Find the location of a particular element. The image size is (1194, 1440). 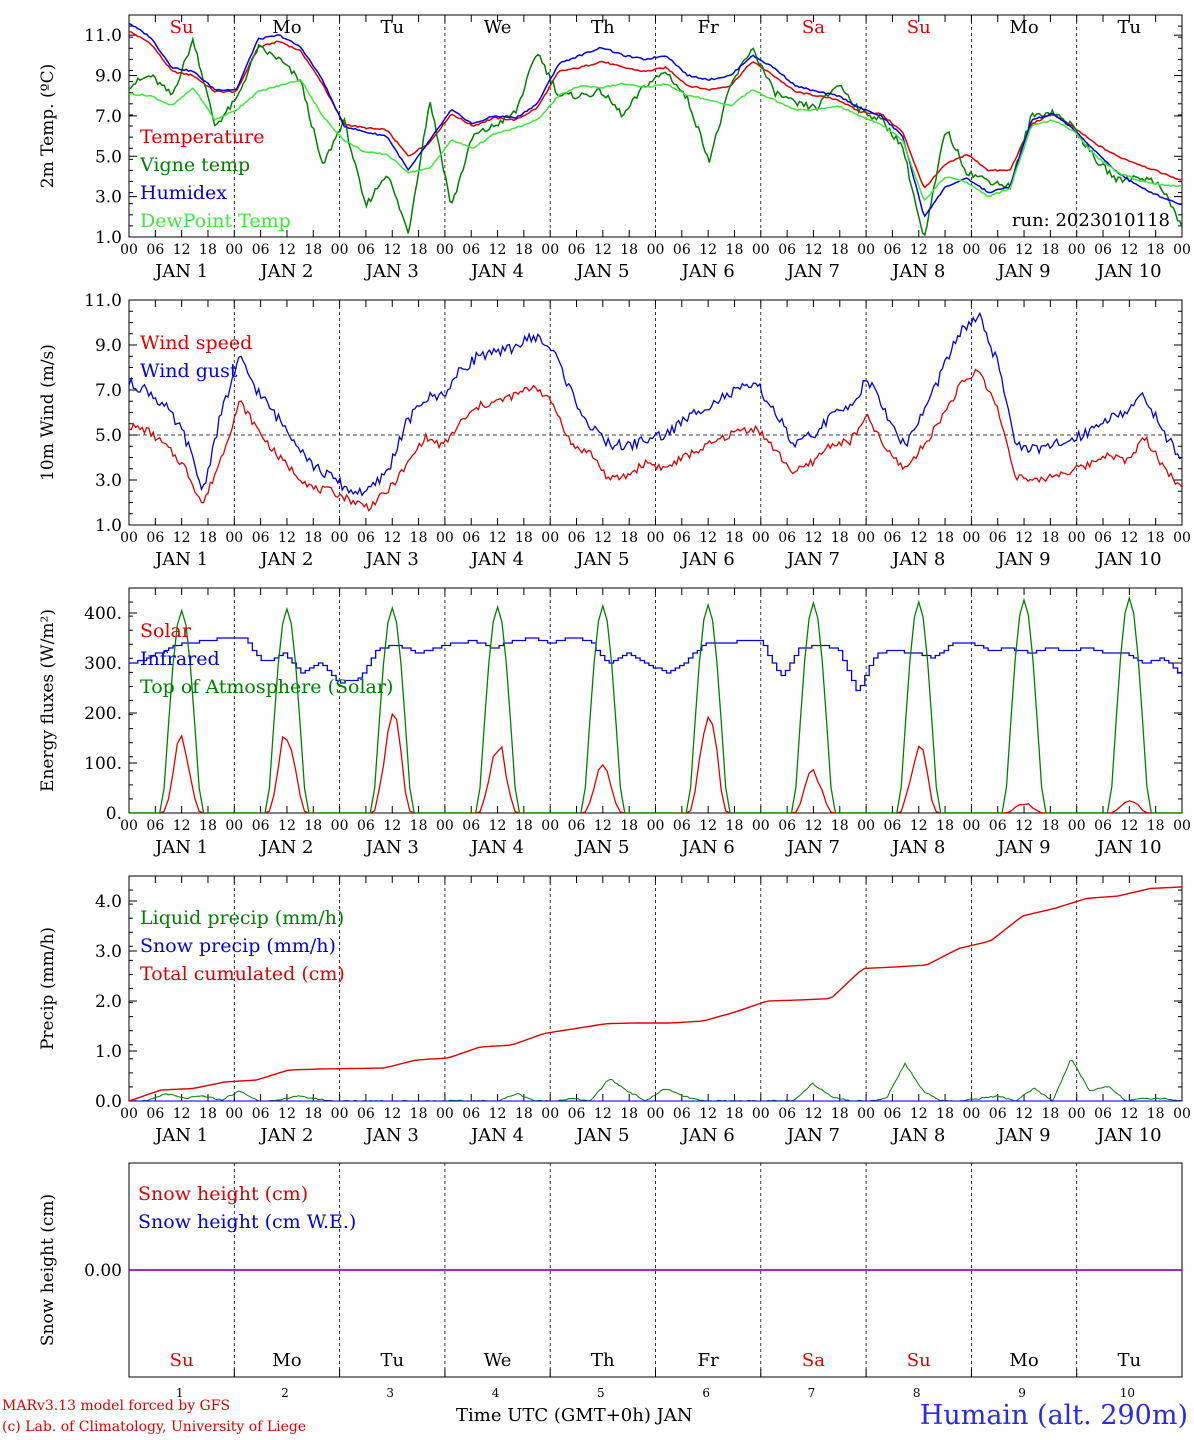

day-number-label: 5 is located at coordinates (601, 1393).